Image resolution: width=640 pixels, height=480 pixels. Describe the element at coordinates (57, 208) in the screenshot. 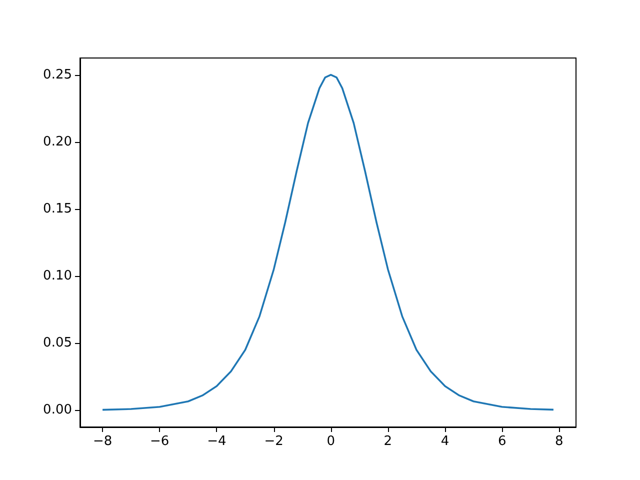

I see `y-tick-label: 0.15` at that location.